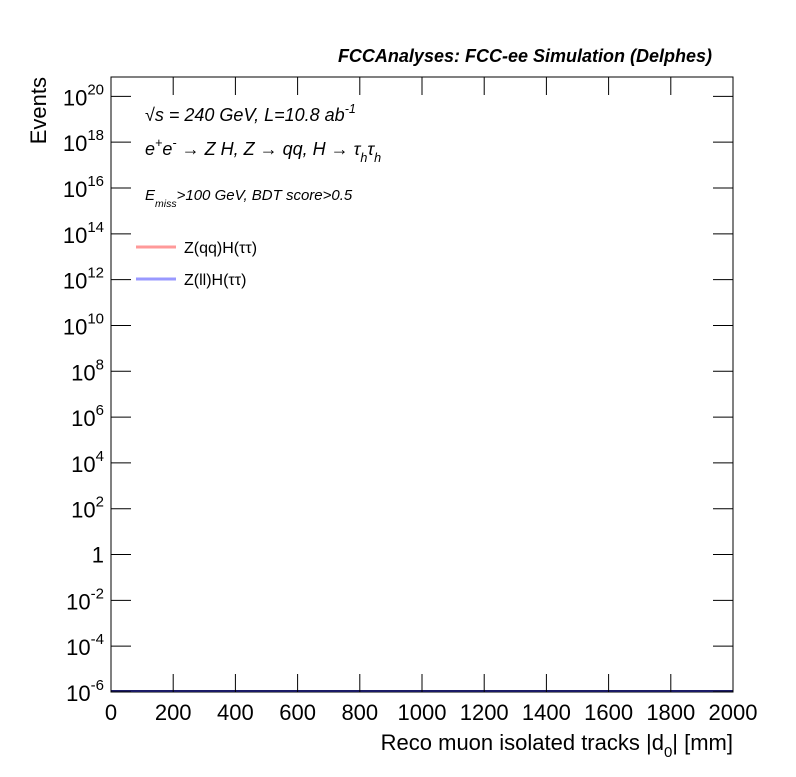 This screenshot has height=777, width=796. I want to click on x-tick-label: 2000, so click(733, 712).